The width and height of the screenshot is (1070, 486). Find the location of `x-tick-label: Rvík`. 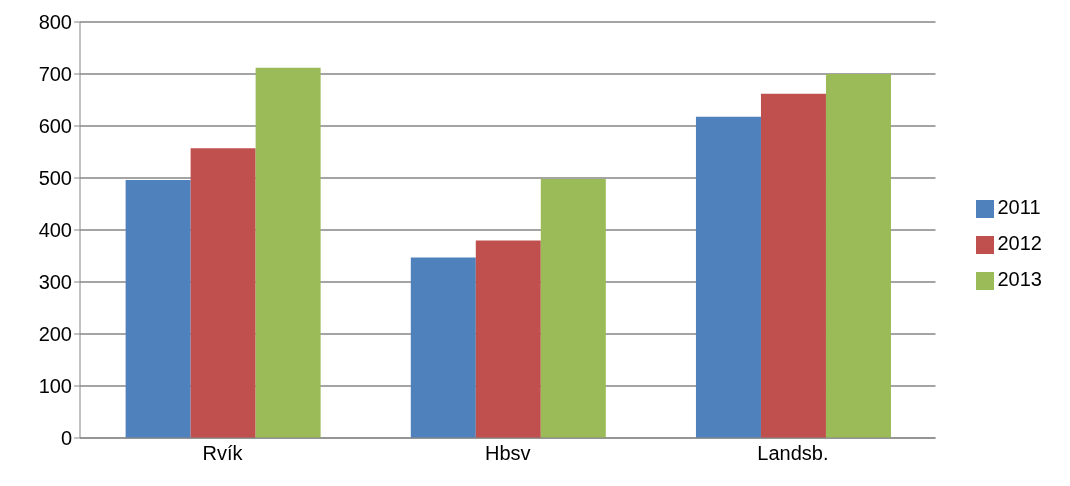

x-tick-label: Rvík is located at coordinates (223, 453).